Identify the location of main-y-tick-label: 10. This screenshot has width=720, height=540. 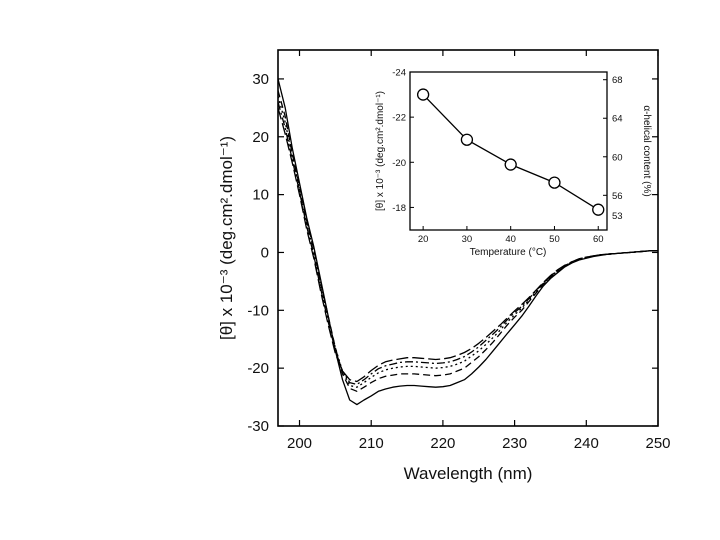
(260, 195).